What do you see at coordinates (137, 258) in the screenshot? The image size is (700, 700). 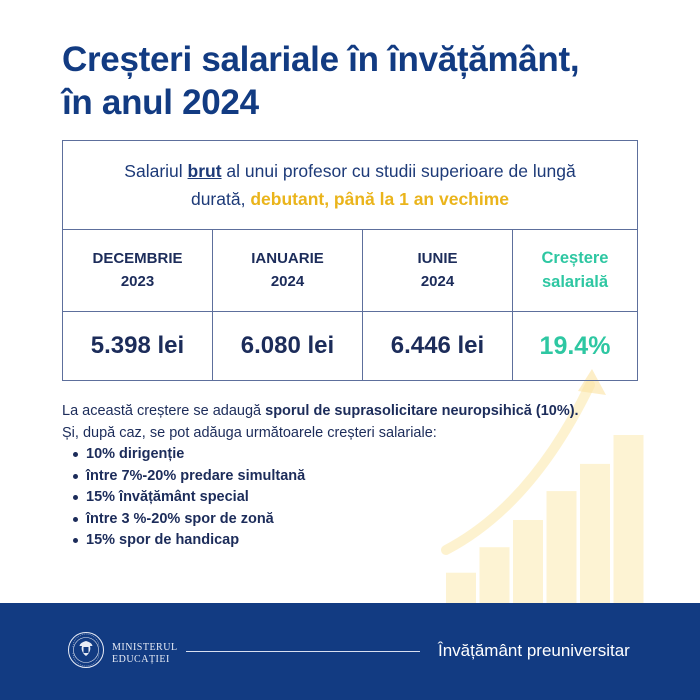 I see `header-label: DECEMBRIE` at bounding box center [137, 258].